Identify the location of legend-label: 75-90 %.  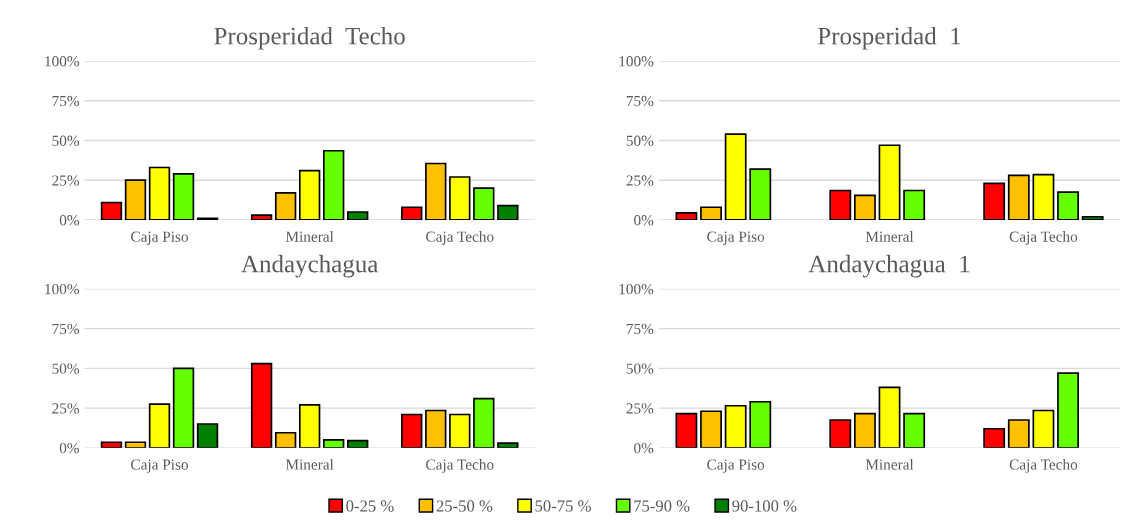
(662, 506).